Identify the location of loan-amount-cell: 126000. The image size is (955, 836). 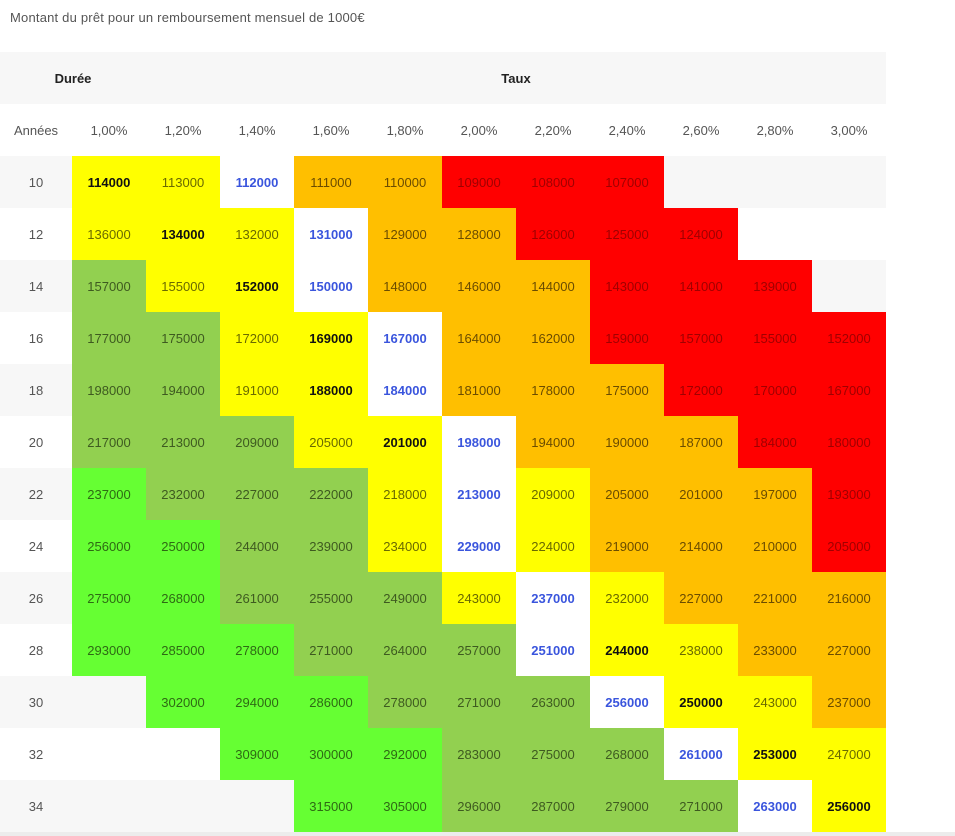
(553, 234).